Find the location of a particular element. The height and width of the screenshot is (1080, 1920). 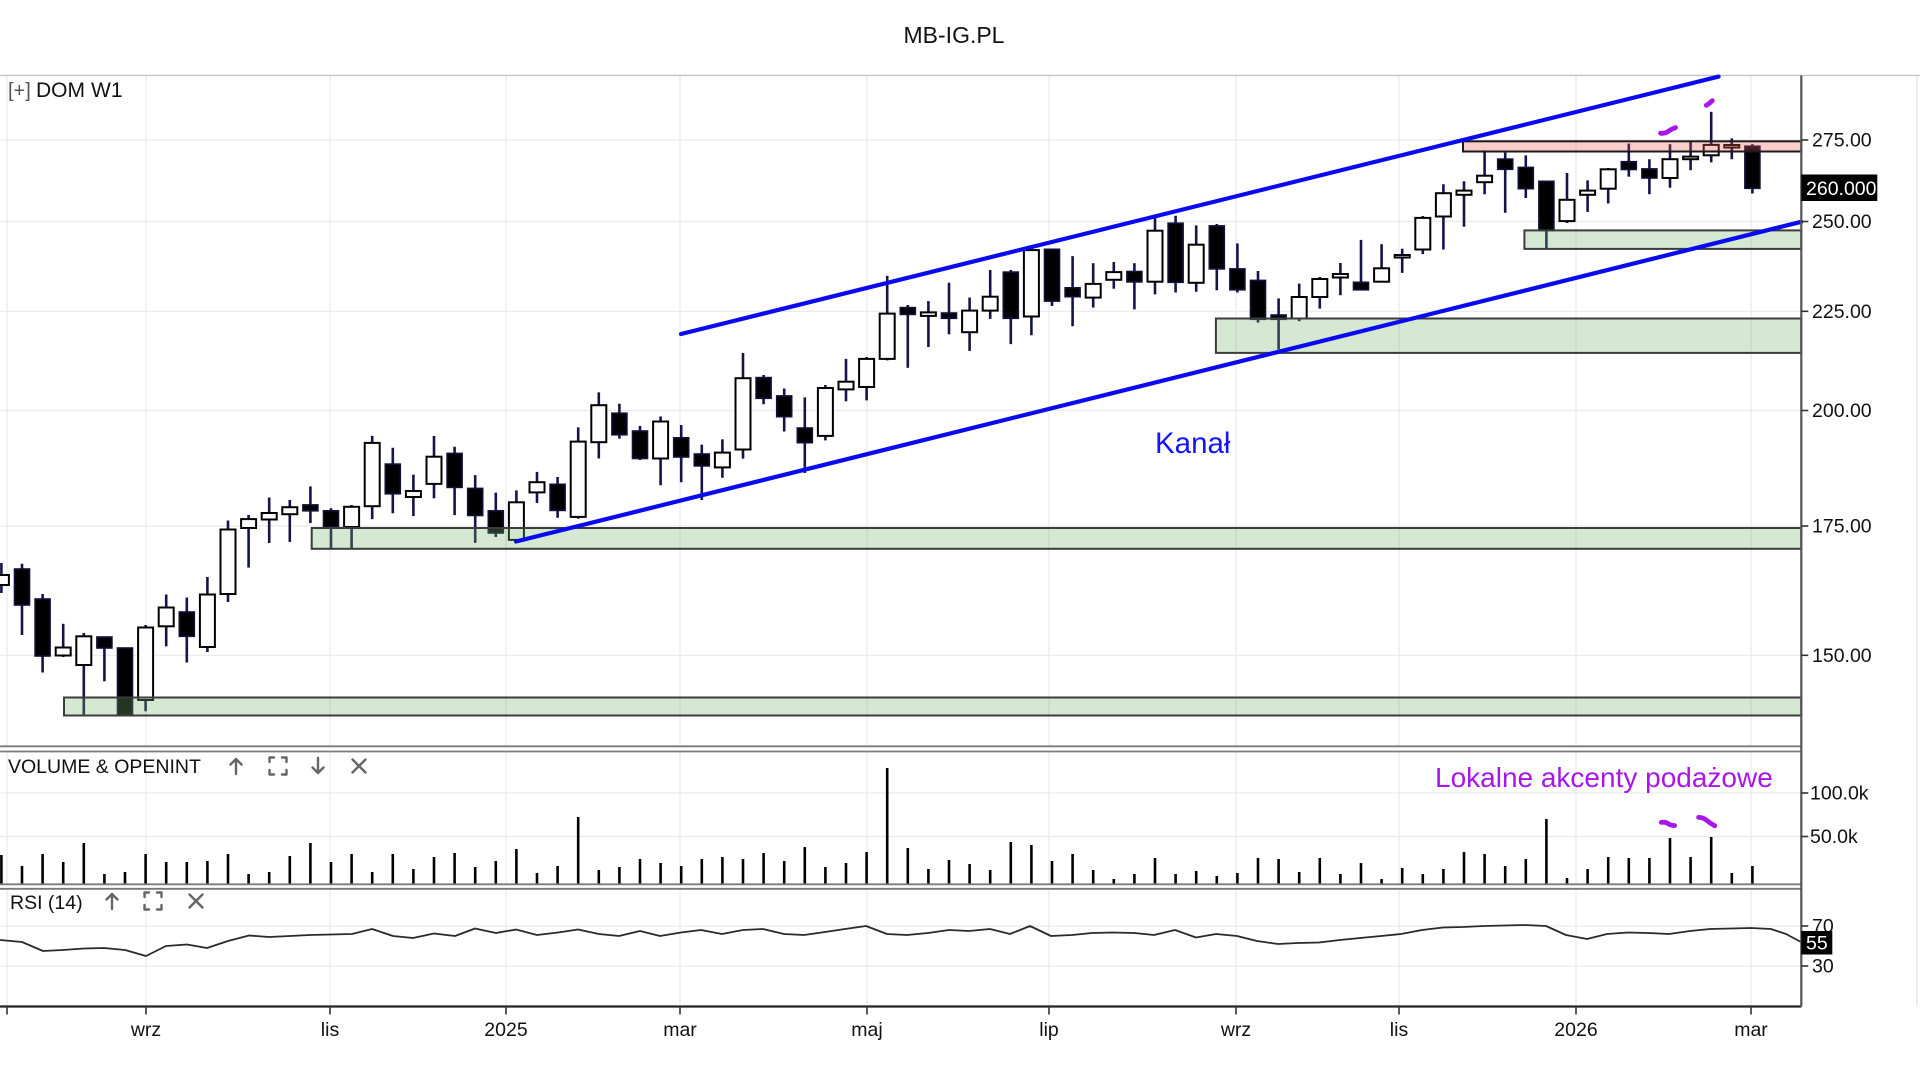

svg-text: 225.00 is located at coordinates (1842, 312).